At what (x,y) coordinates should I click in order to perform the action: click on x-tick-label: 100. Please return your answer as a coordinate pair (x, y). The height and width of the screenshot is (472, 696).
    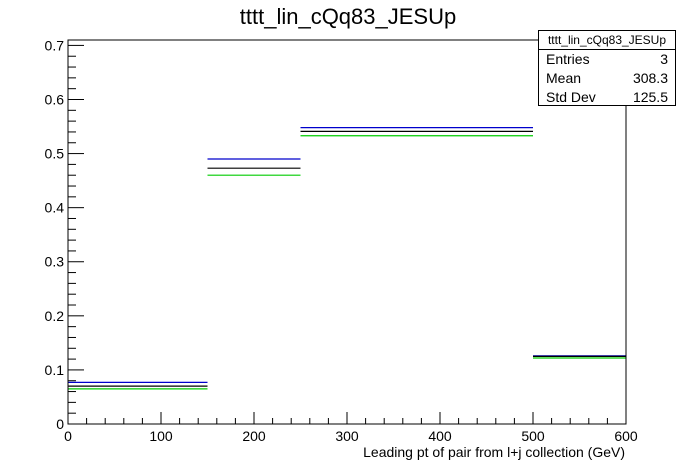
    Looking at the image, I should click on (161, 436).